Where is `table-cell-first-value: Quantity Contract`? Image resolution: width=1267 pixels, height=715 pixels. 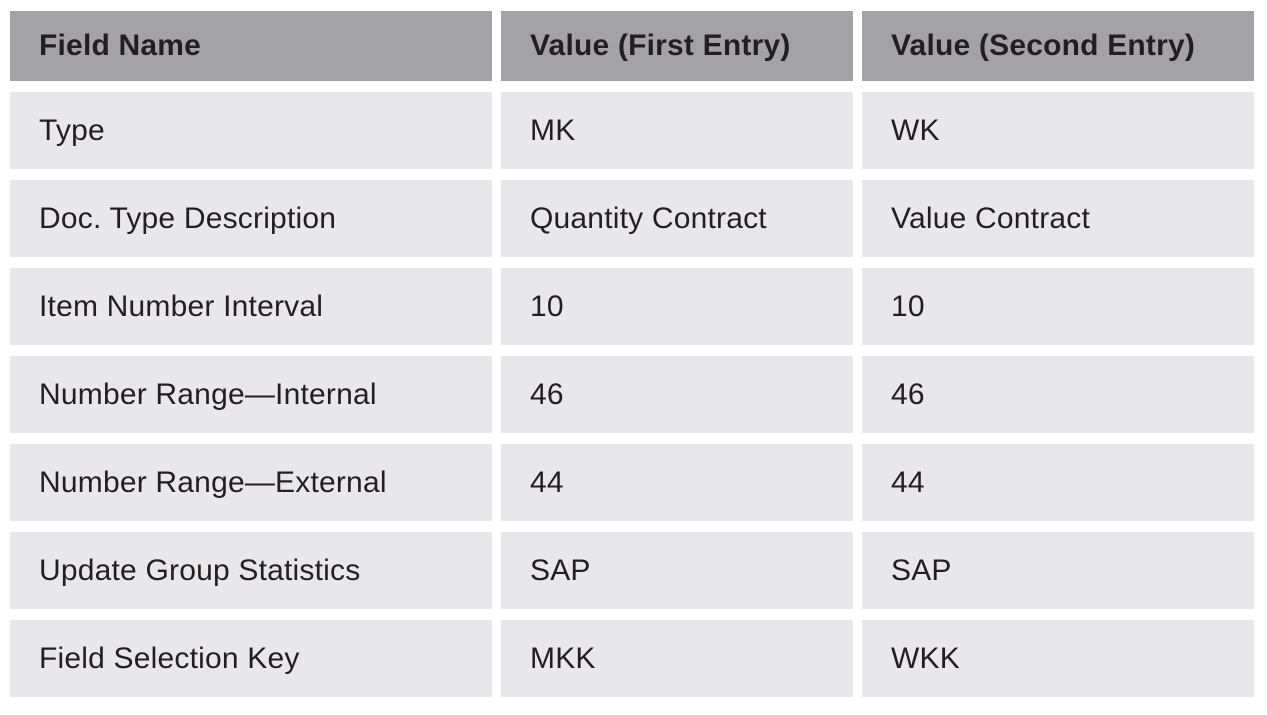
table-cell-first-value: Quantity Contract is located at coordinates (677, 218).